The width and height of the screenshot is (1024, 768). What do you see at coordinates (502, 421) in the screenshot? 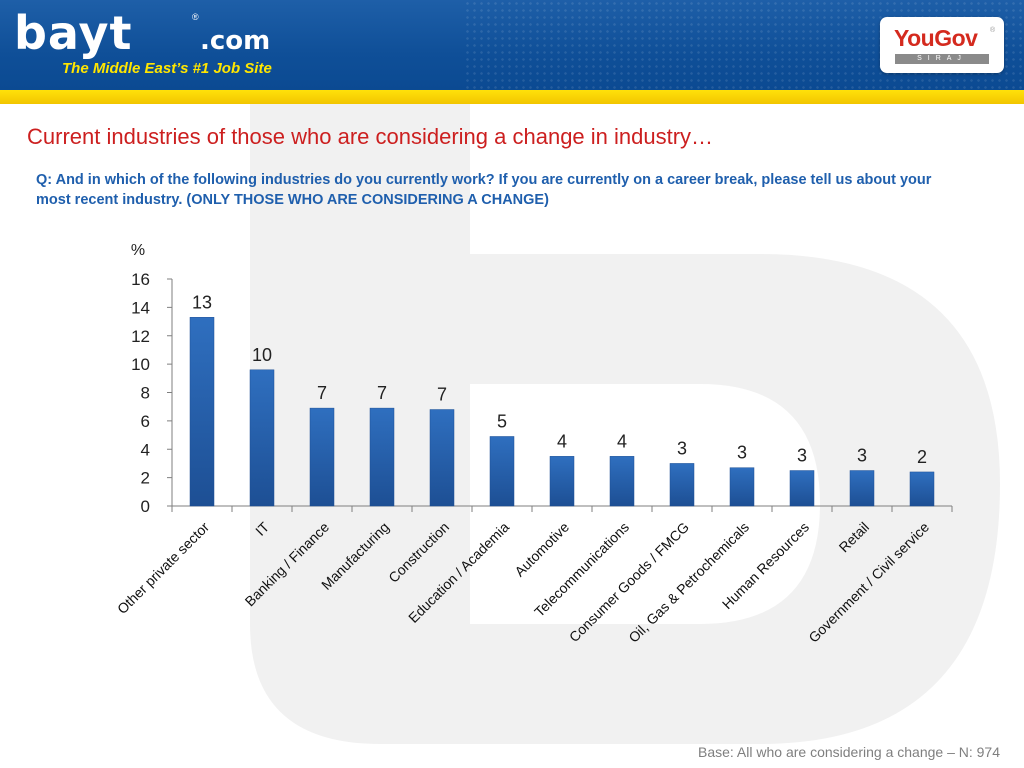
I see `data-label: 5` at bounding box center [502, 421].